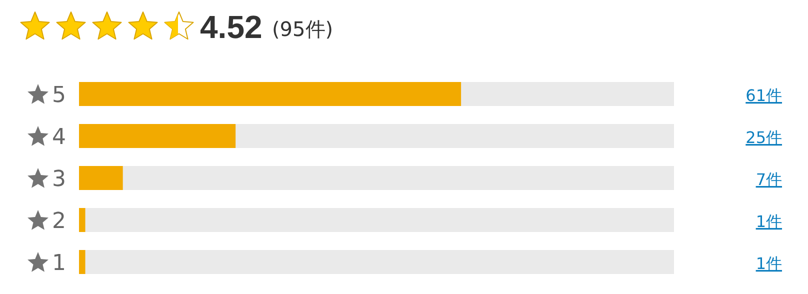 Image resolution: width=808 pixels, height=294 pixels. What do you see at coordinates (303, 29) in the screenshot?
I see `chart-subtitle: (95件)` at bounding box center [303, 29].